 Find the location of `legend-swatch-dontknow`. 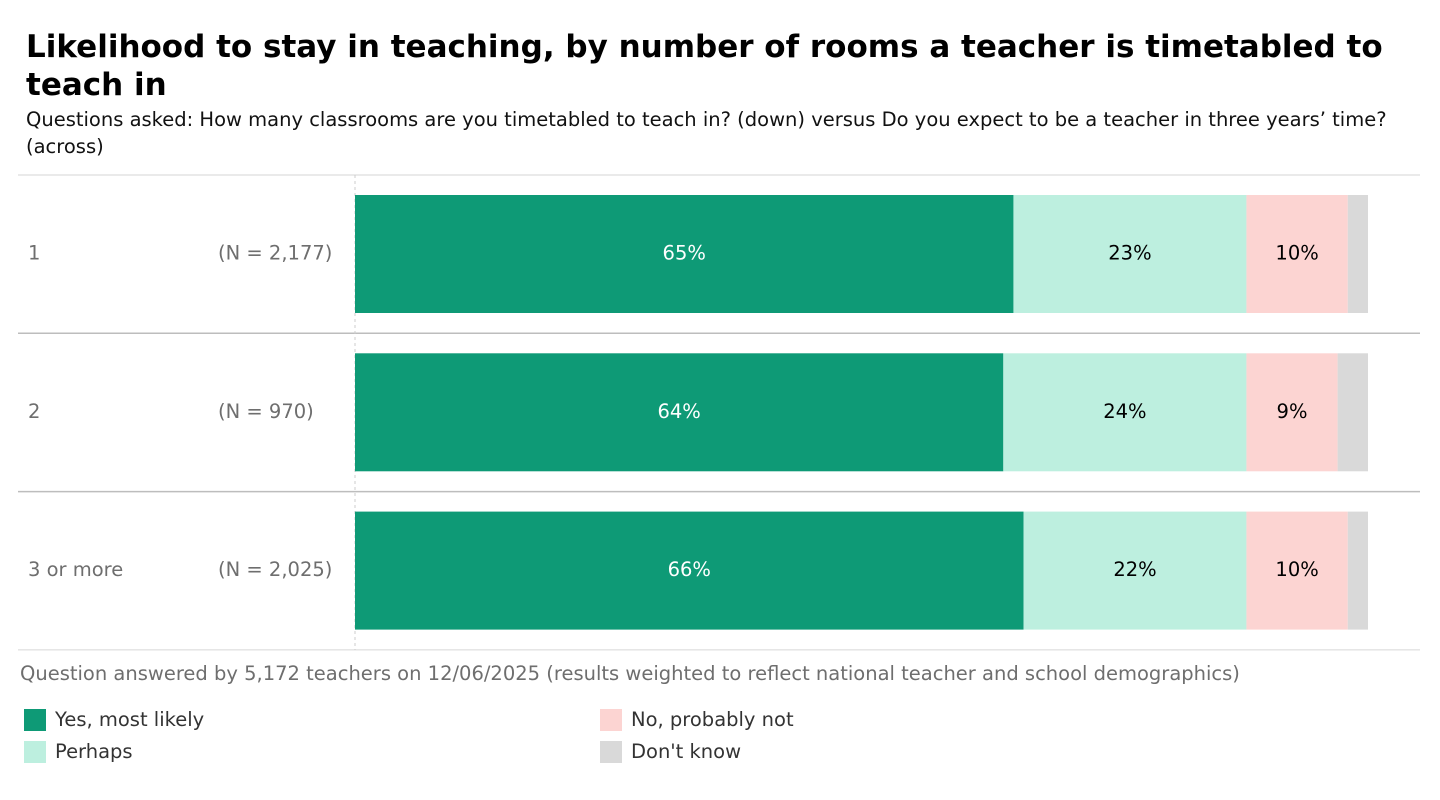

legend-swatch-dontknow is located at coordinates (611, 751).